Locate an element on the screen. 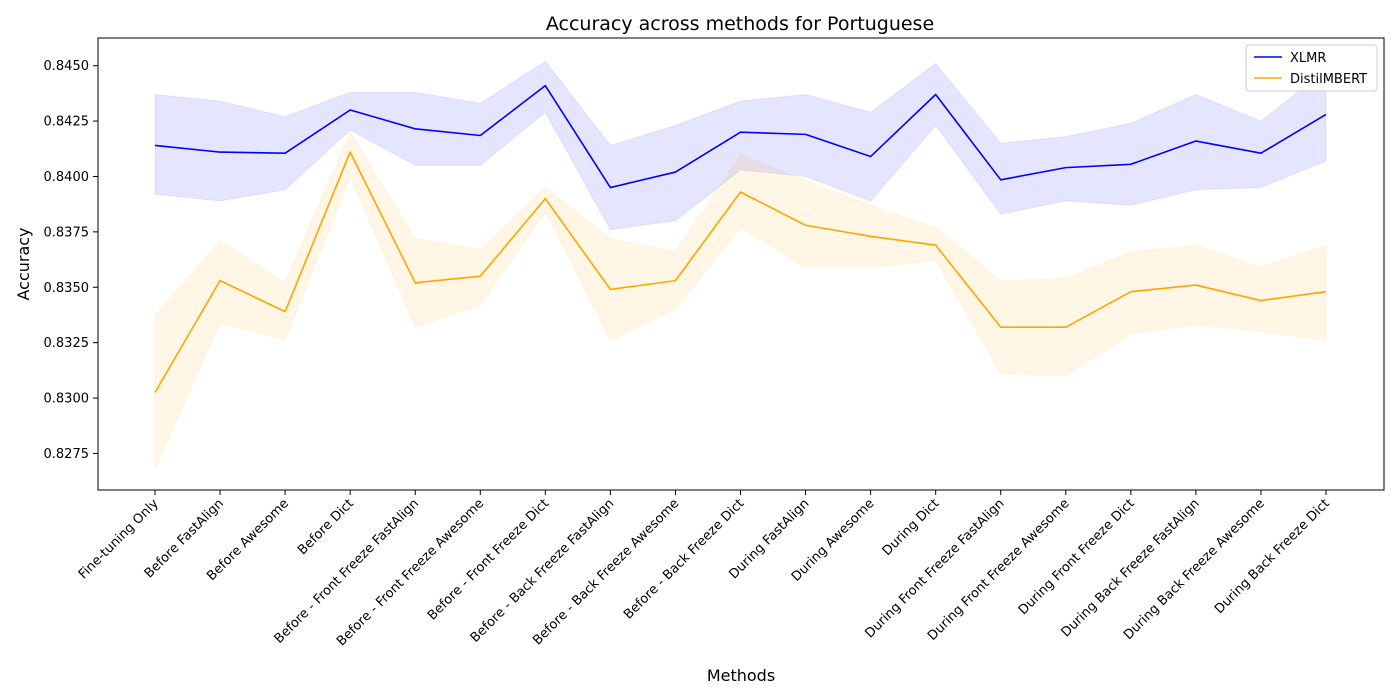  y-tick-label: 0.8350 is located at coordinates (67, 288).